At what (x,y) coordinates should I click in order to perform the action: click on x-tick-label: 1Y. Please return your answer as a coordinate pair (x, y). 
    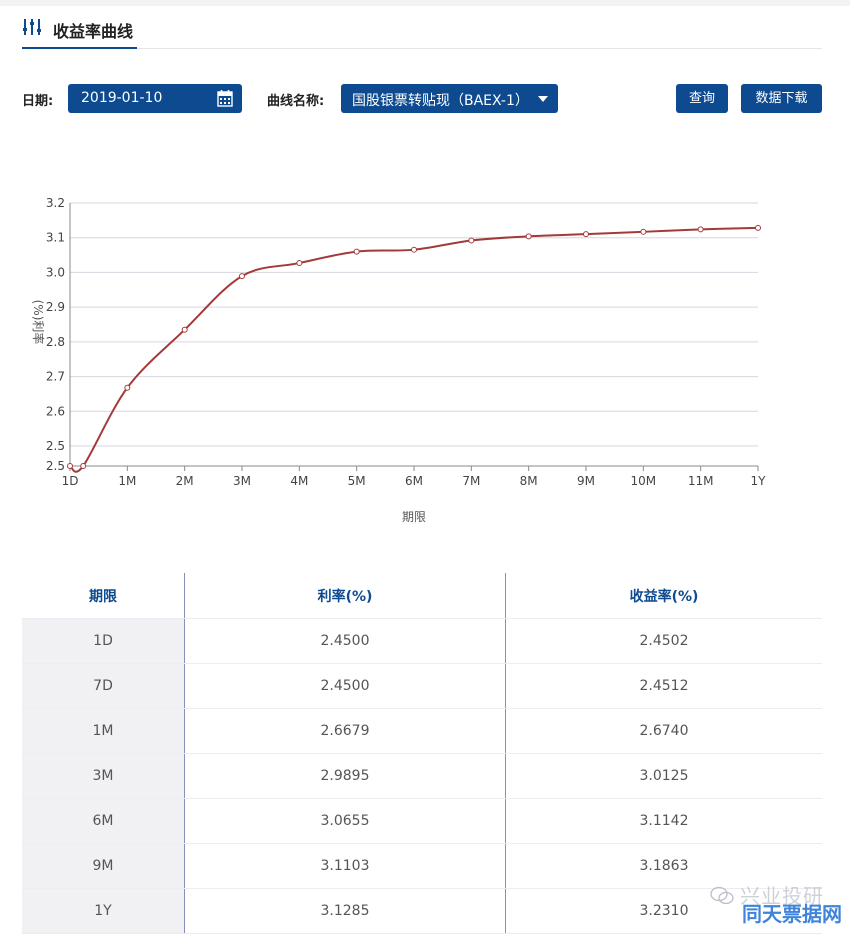
    Looking at the image, I should click on (759, 481).